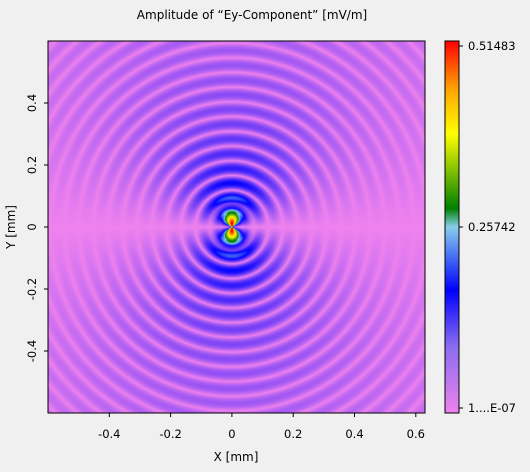 Image resolution: width=530 pixels, height=472 pixels. Describe the element at coordinates (170, 434) in the screenshot. I see `x-tick-label: -0.2` at that location.